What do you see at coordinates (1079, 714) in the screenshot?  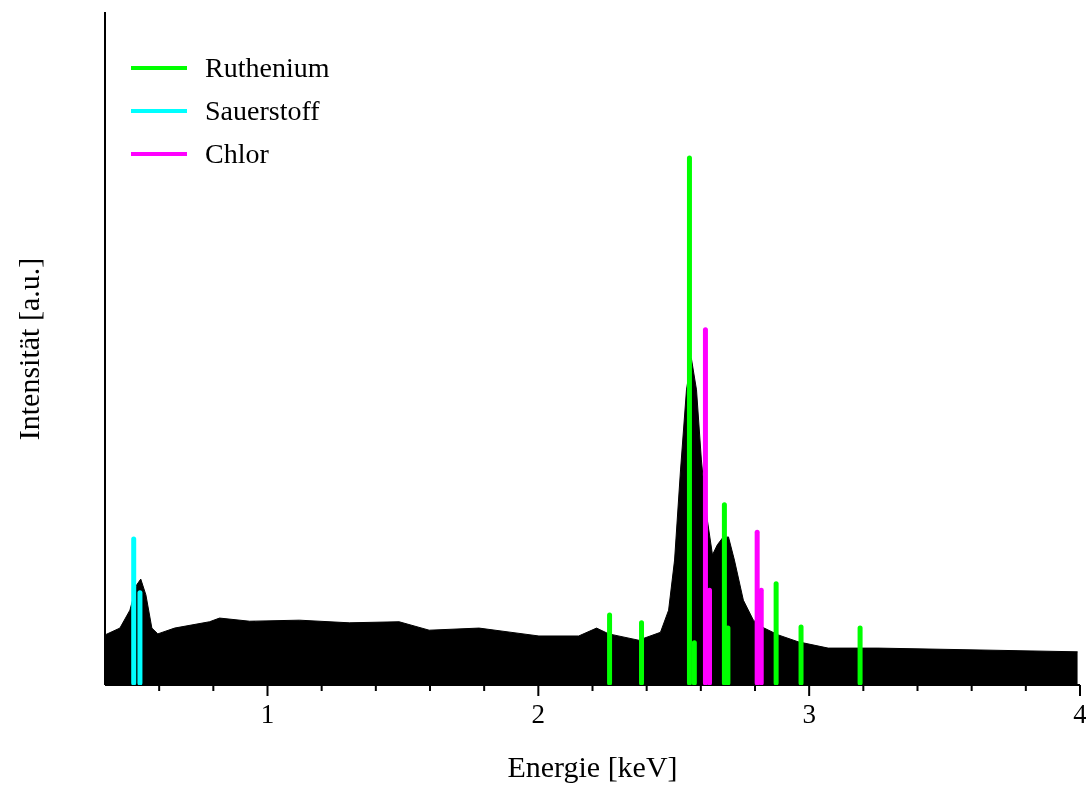 I see `x-tick-label: 4` at bounding box center [1079, 714].